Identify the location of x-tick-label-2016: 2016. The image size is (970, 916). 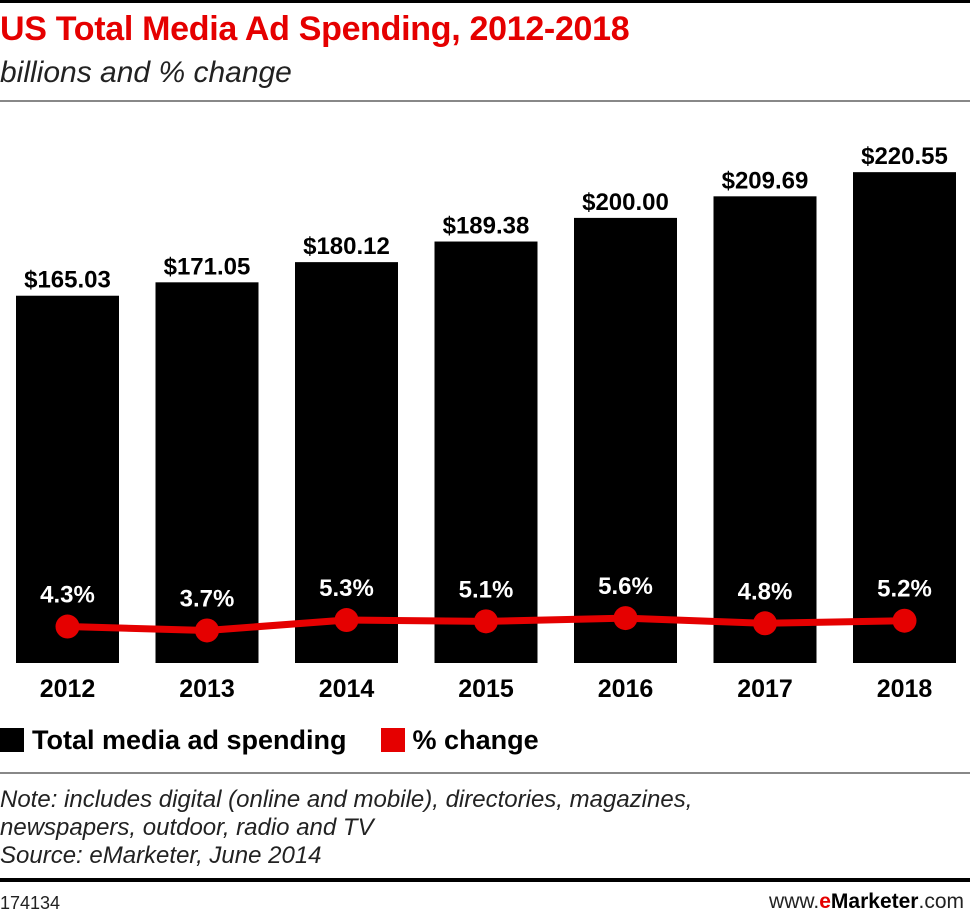
(626, 689).